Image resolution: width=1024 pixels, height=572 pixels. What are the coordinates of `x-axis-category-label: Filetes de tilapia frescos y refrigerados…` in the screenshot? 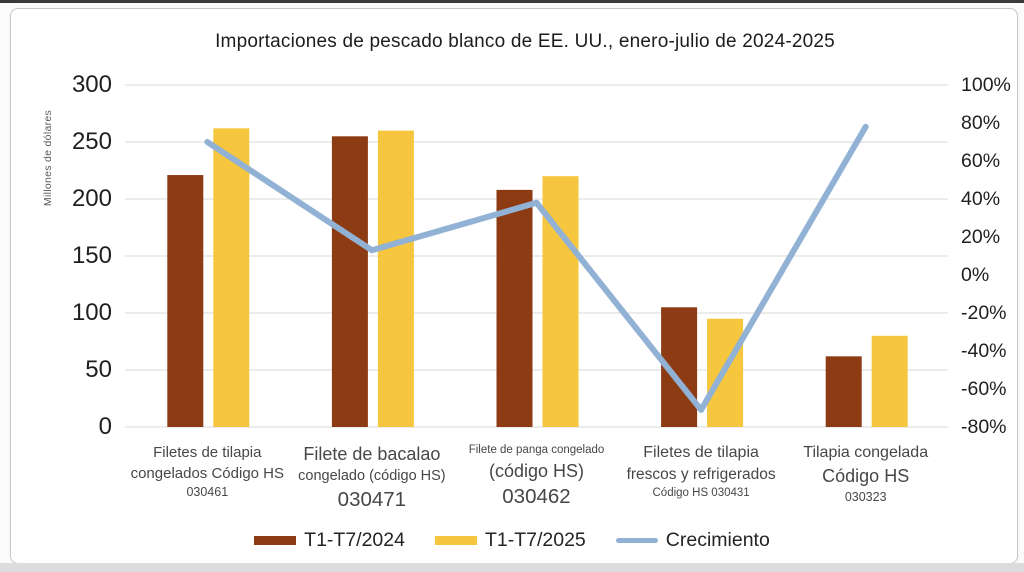 It's located at (701, 472).